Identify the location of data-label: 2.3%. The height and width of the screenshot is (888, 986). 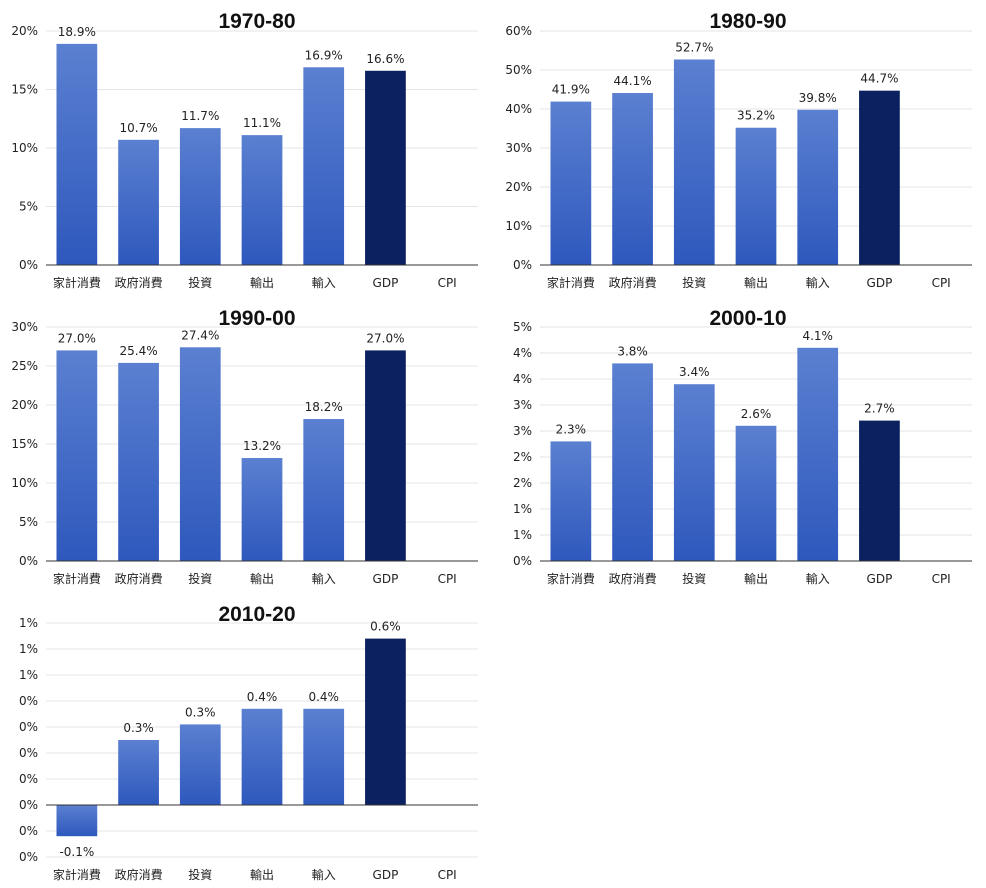
(571, 429).